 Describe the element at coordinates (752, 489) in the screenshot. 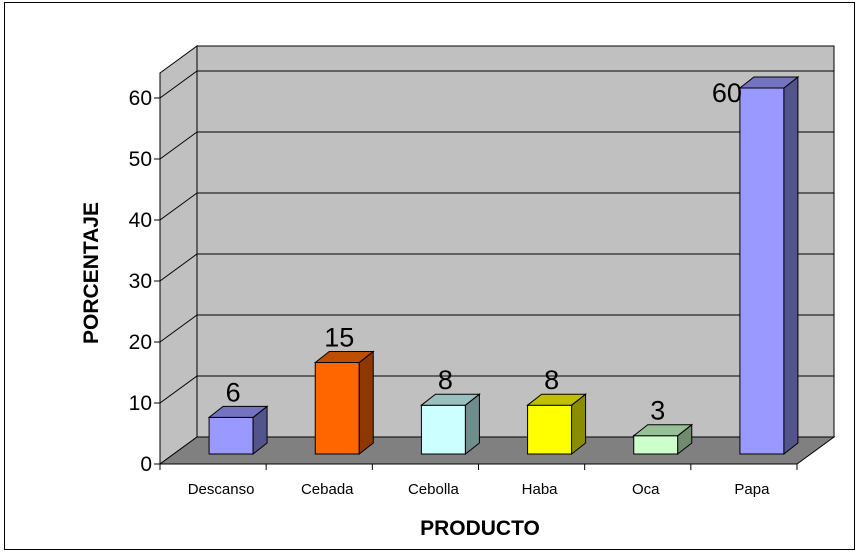

I see `x-category-label: Papa` at that location.